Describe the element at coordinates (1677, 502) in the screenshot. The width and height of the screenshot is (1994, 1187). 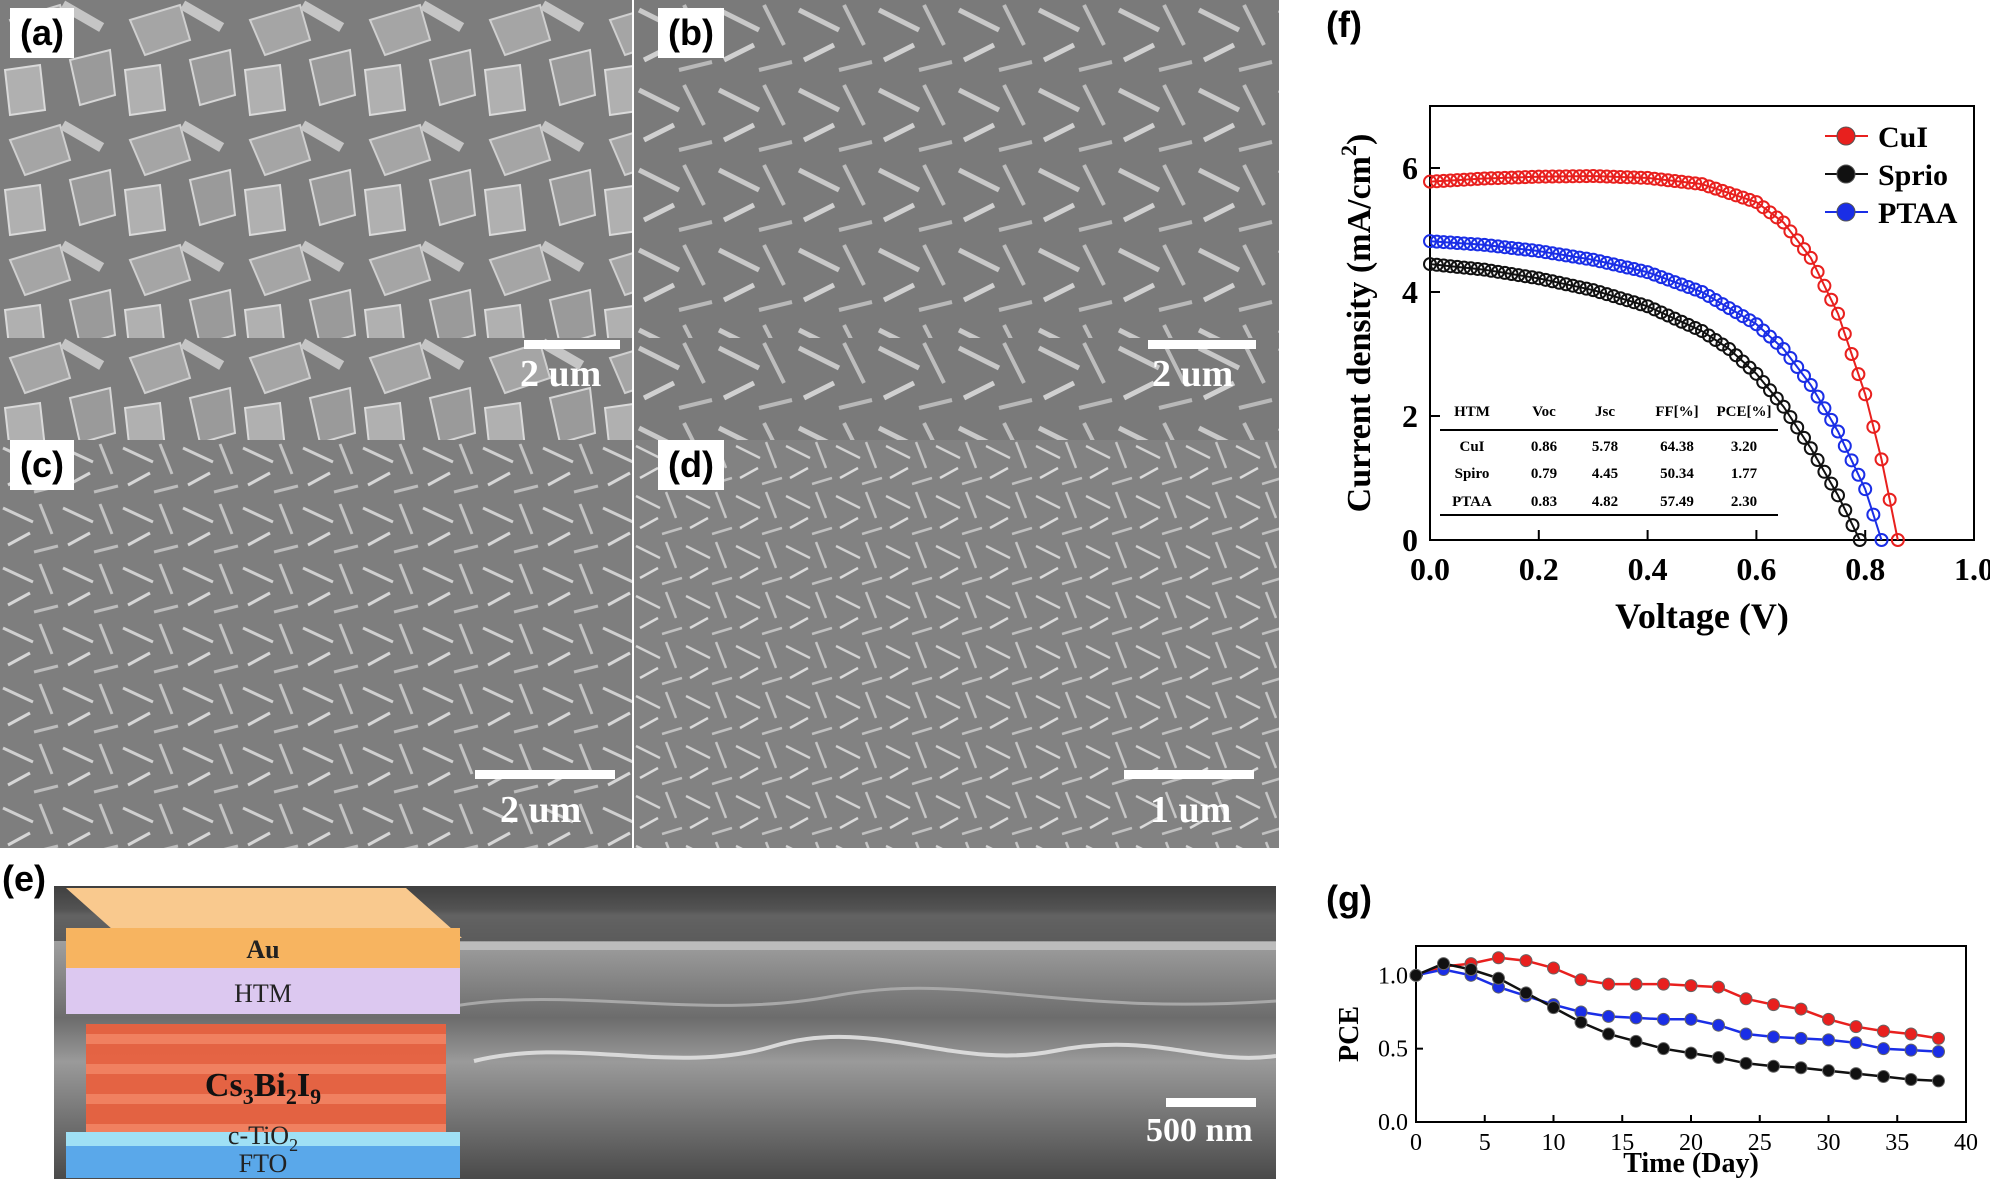
I see `table-cell: 57.49` at that location.